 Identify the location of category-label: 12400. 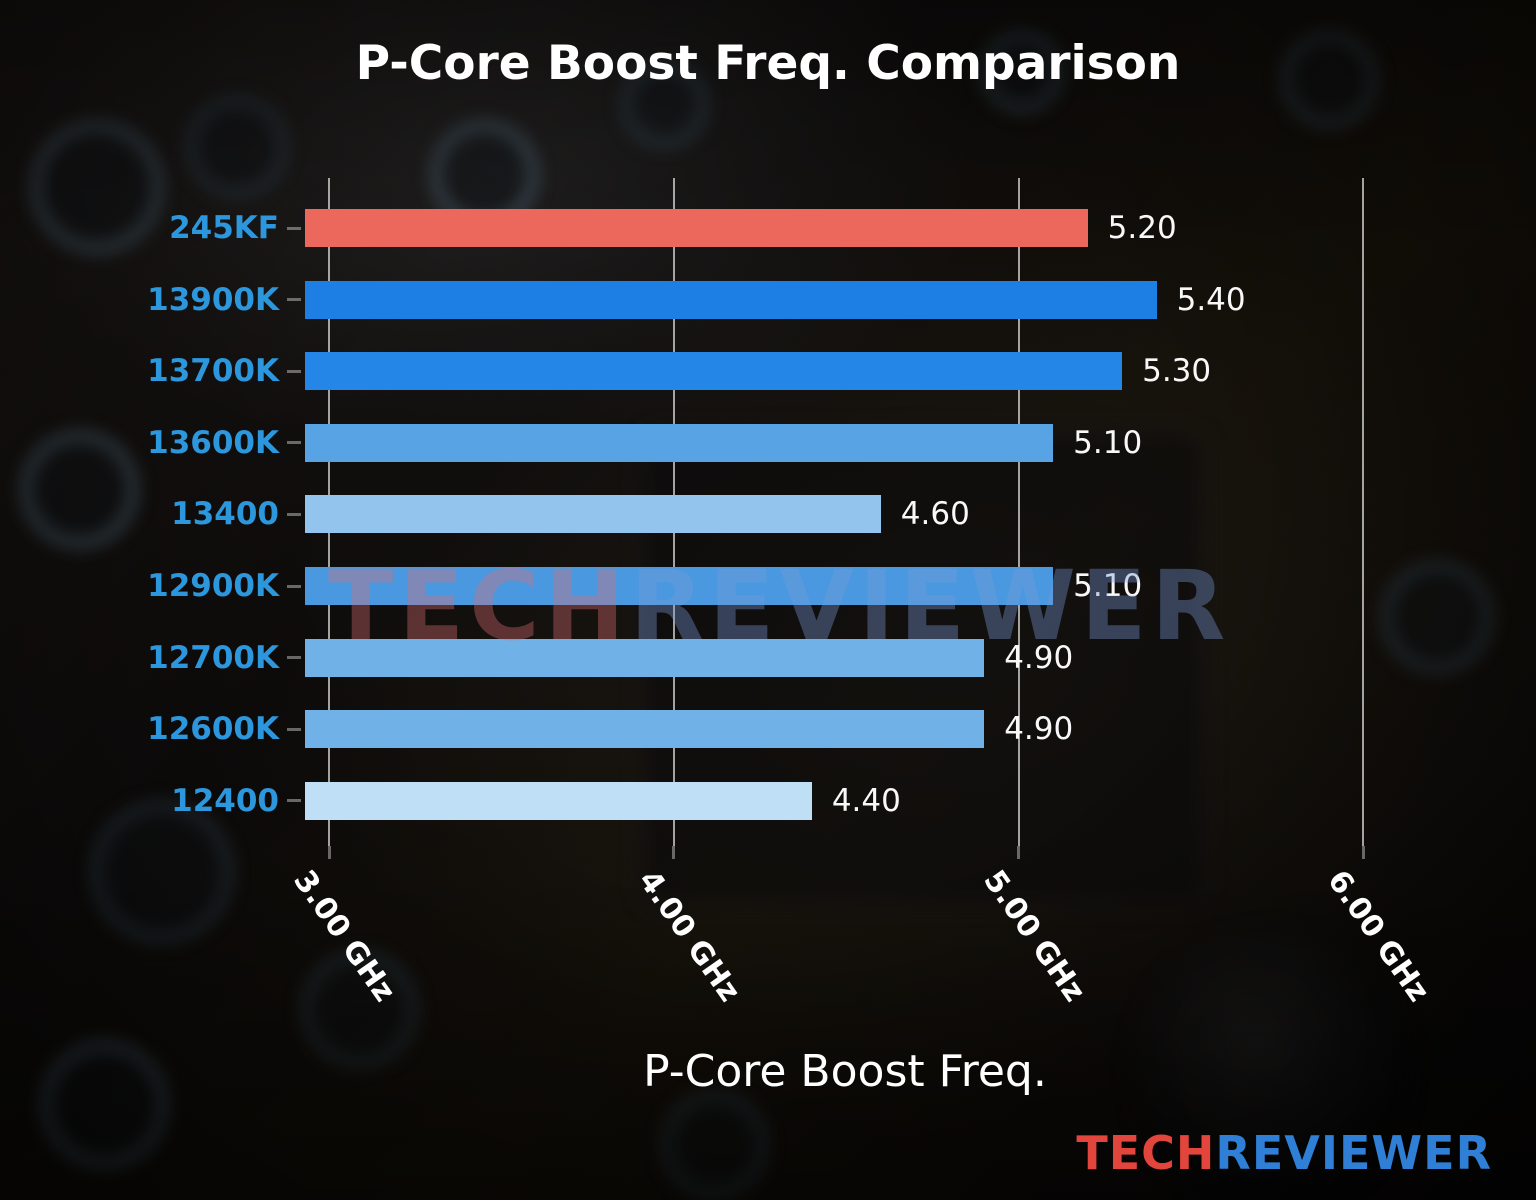
(225, 800).